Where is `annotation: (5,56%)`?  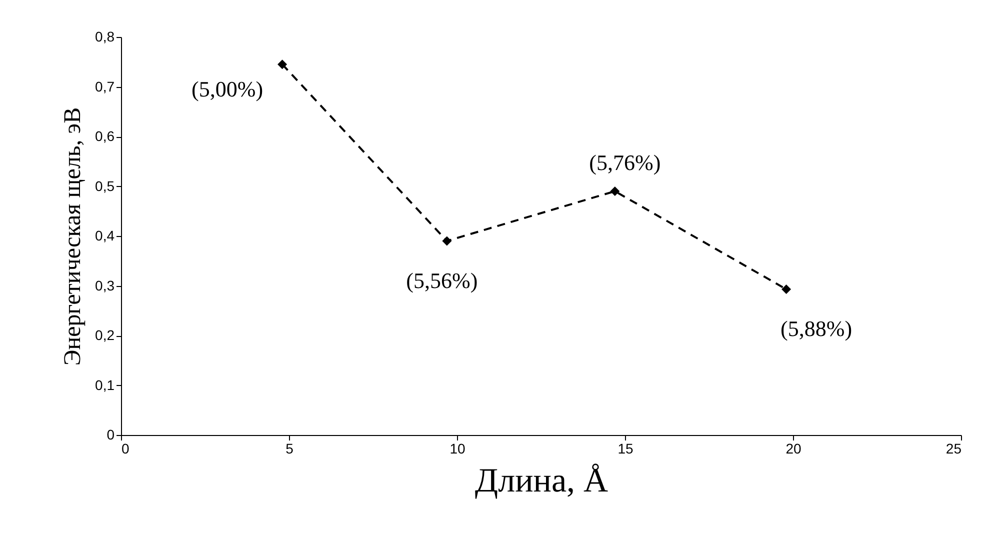
annotation: (5,56%) is located at coordinates (442, 280).